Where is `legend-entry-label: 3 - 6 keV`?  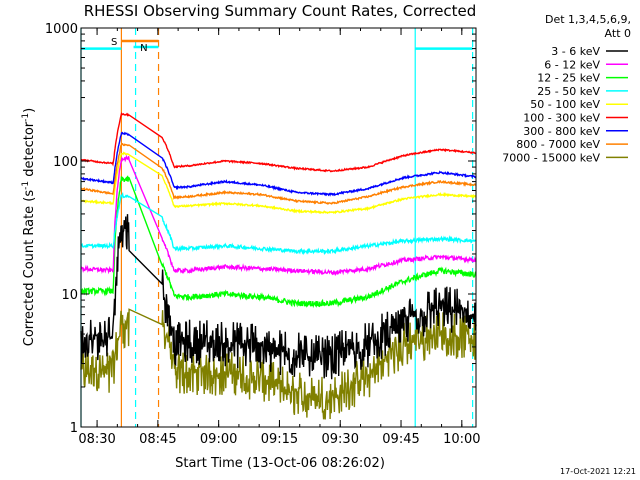 legend-entry-label: 3 - 6 keV is located at coordinates (575, 51).